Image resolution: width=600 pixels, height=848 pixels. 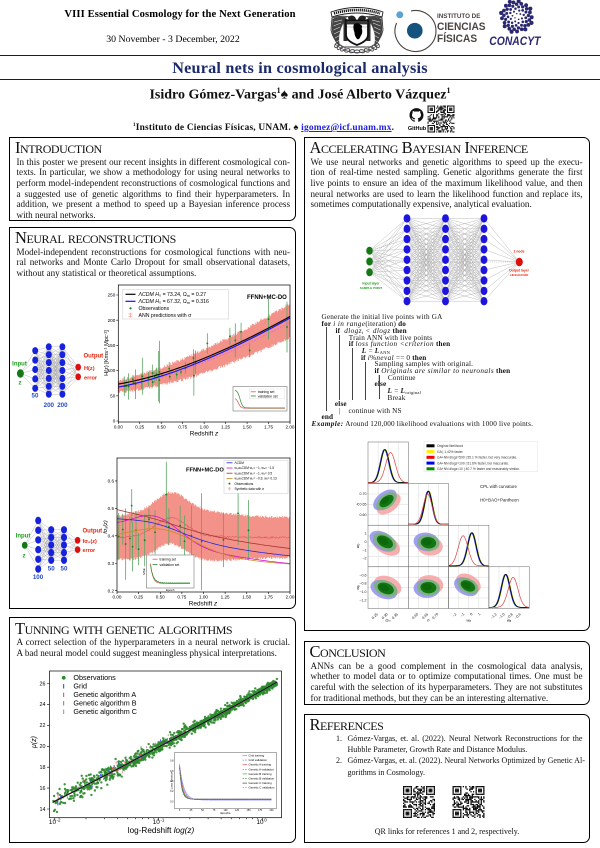 I want to click on svg-text: -1, so click(x=162, y=820).